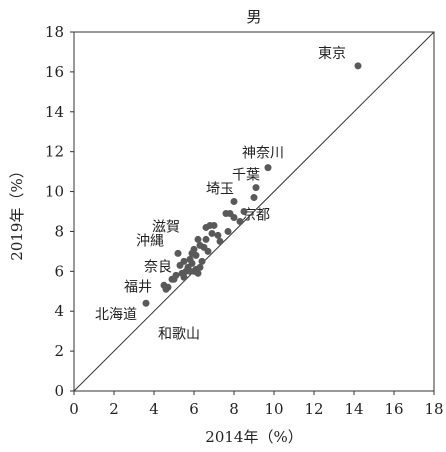 This screenshot has width=446, height=452. What do you see at coordinates (59, 391) in the screenshot?
I see `y-tick-label: 0` at bounding box center [59, 391].